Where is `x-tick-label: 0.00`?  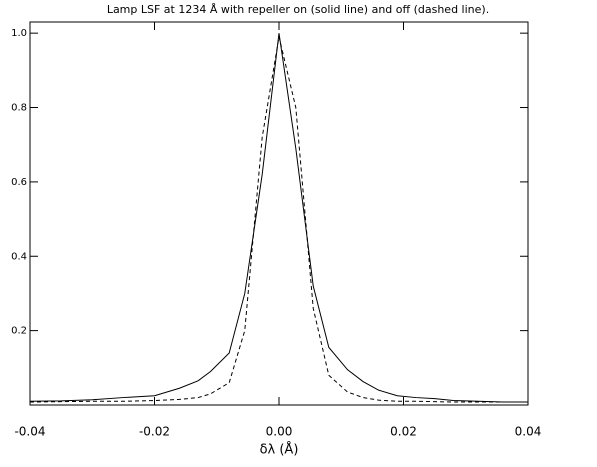
x-tick-label: 0.00 is located at coordinates (279, 432).